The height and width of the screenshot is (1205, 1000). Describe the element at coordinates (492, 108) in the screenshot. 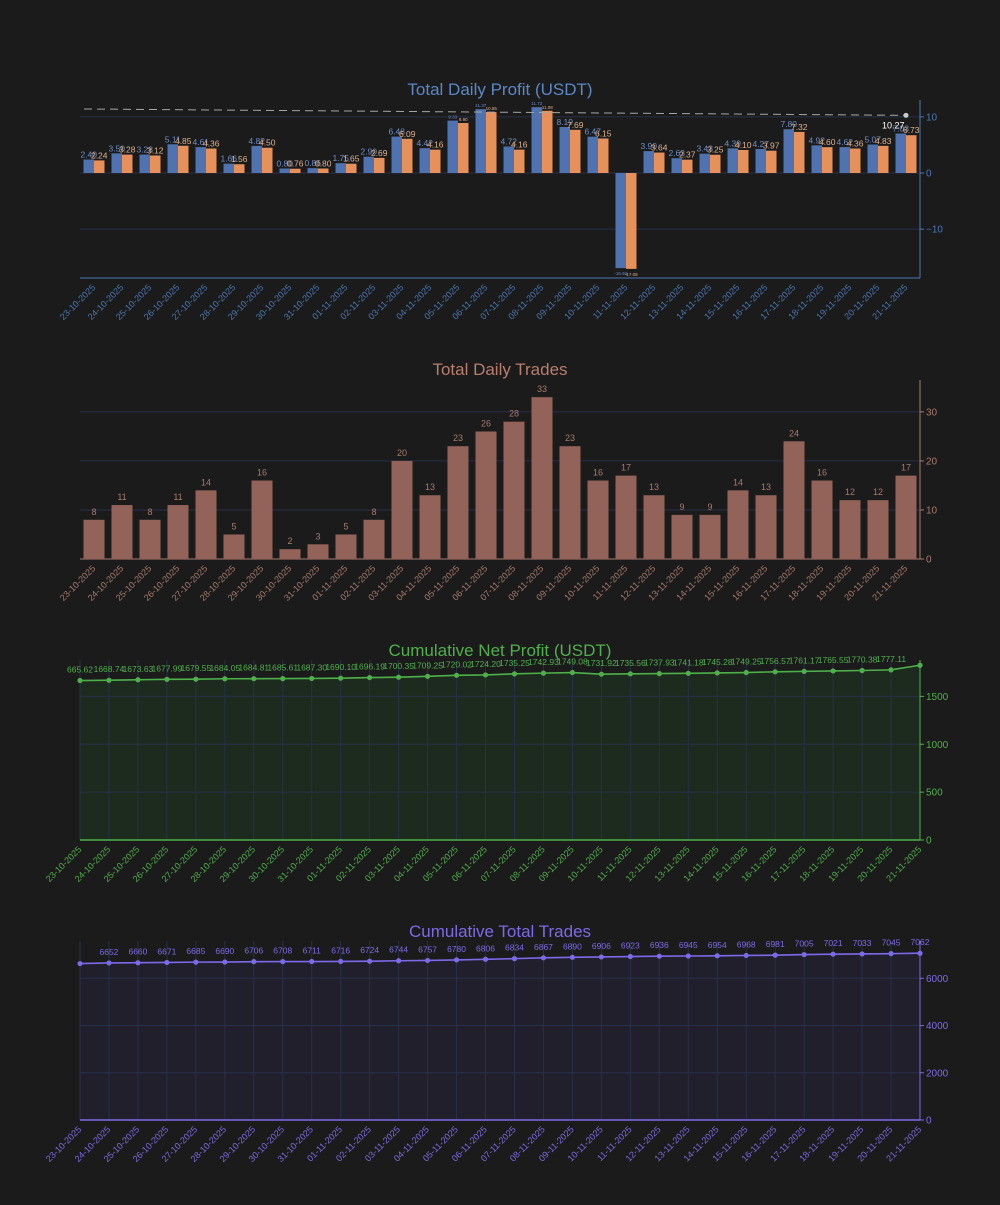

I see `profit-data-label: 10.85` at that location.